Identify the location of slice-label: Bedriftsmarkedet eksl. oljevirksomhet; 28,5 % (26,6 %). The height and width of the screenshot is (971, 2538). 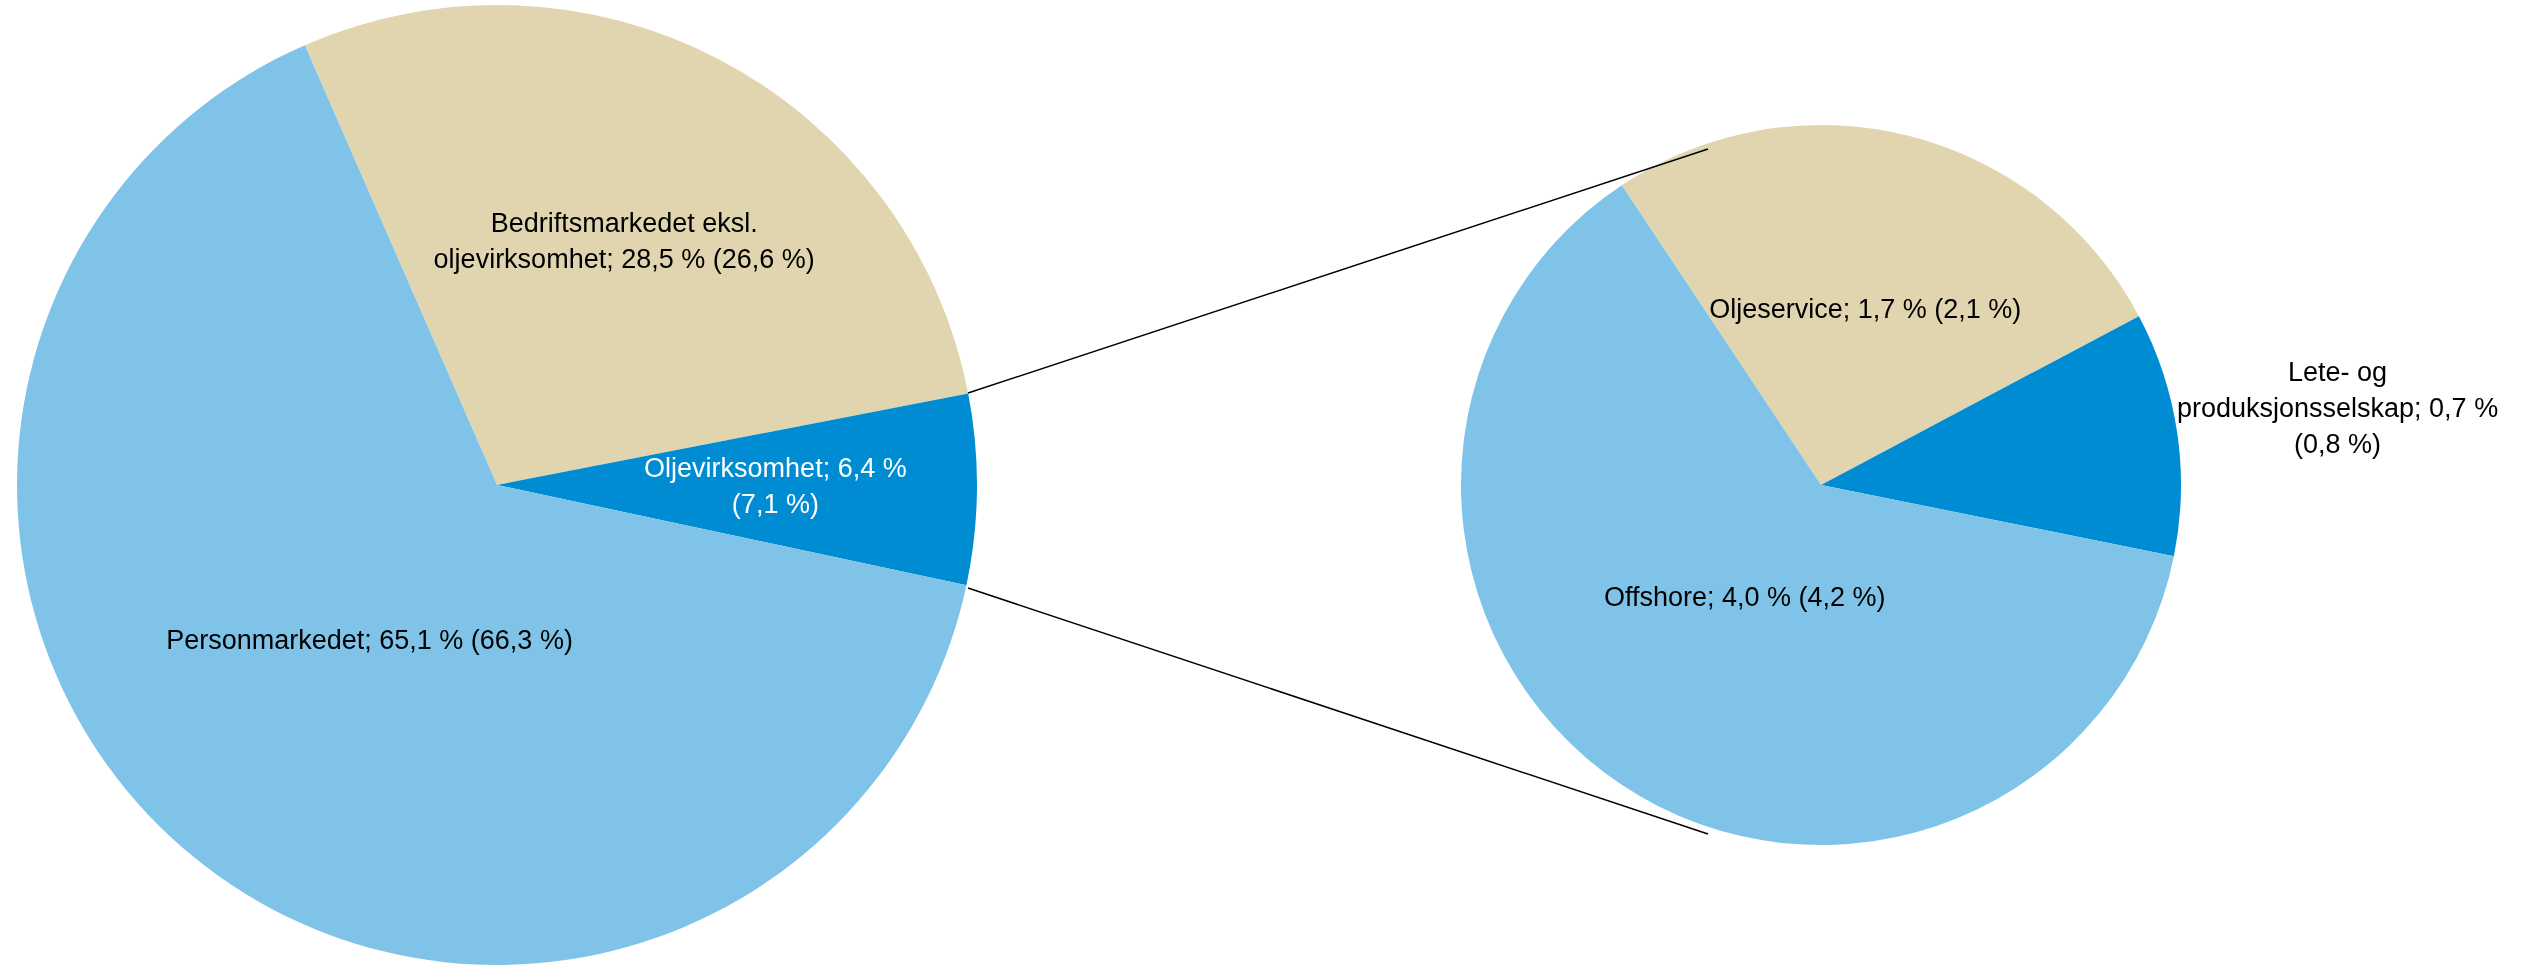
(624, 241).